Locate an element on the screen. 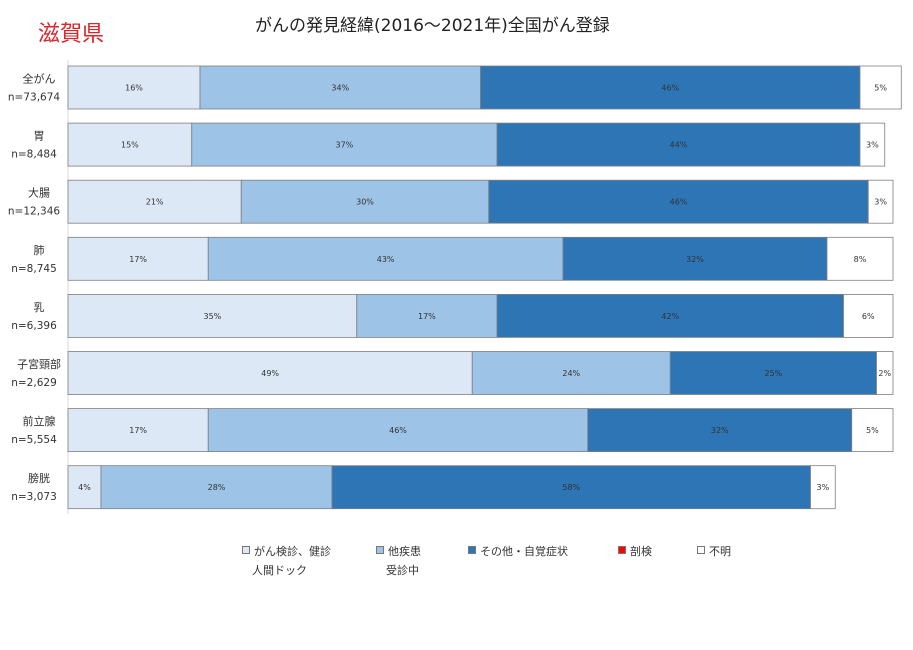  category-label: 前立腺 is located at coordinates (39, 421).